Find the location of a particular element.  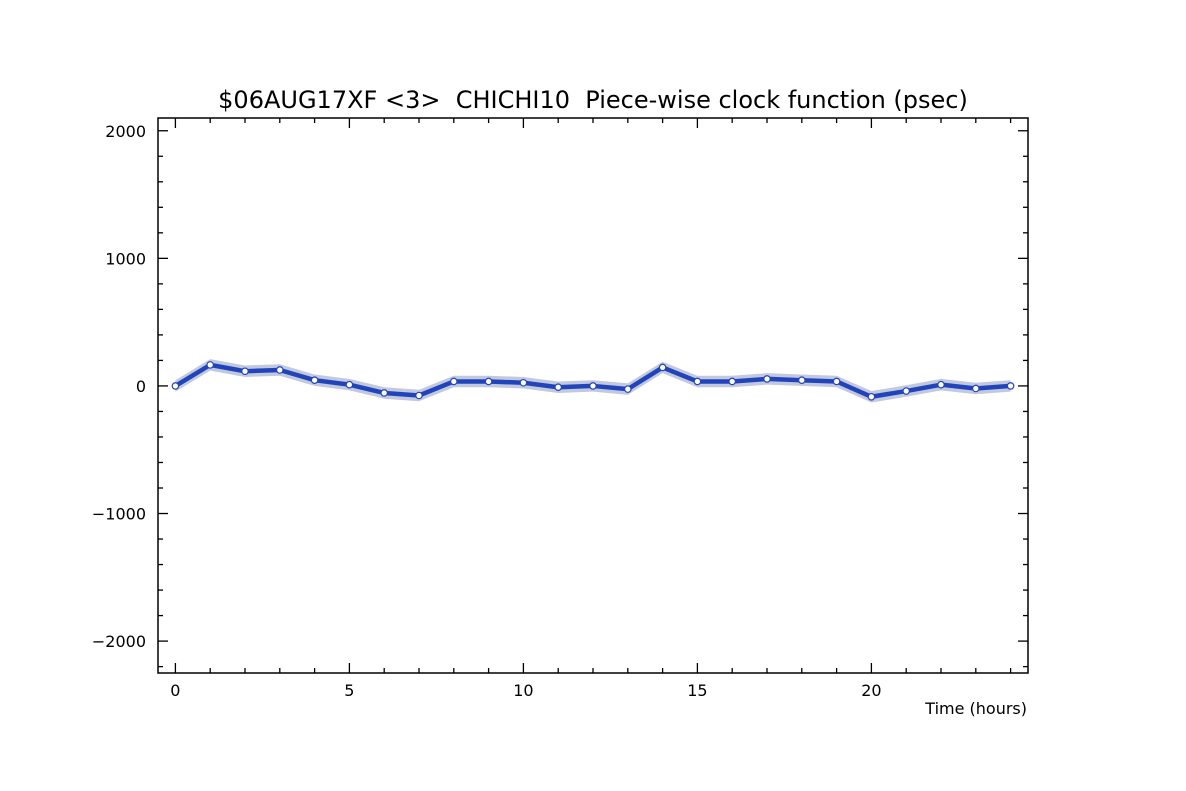

x-axis-label: Time (hours) is located at coordinates (975, 708).